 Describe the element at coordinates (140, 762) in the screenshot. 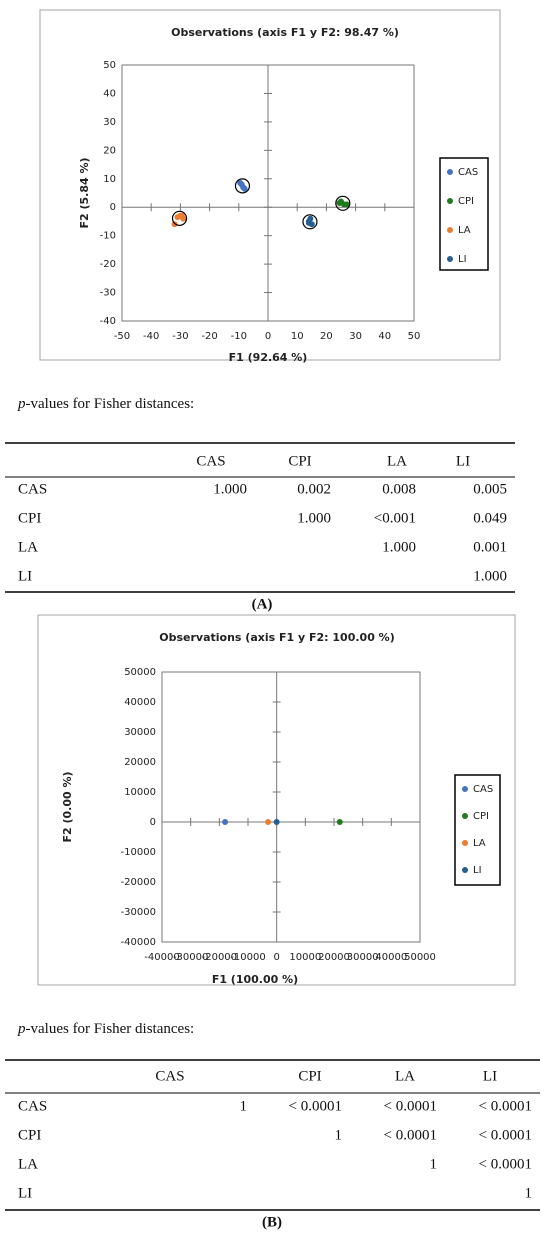

I see `y-tick-label: 20000` at that location.